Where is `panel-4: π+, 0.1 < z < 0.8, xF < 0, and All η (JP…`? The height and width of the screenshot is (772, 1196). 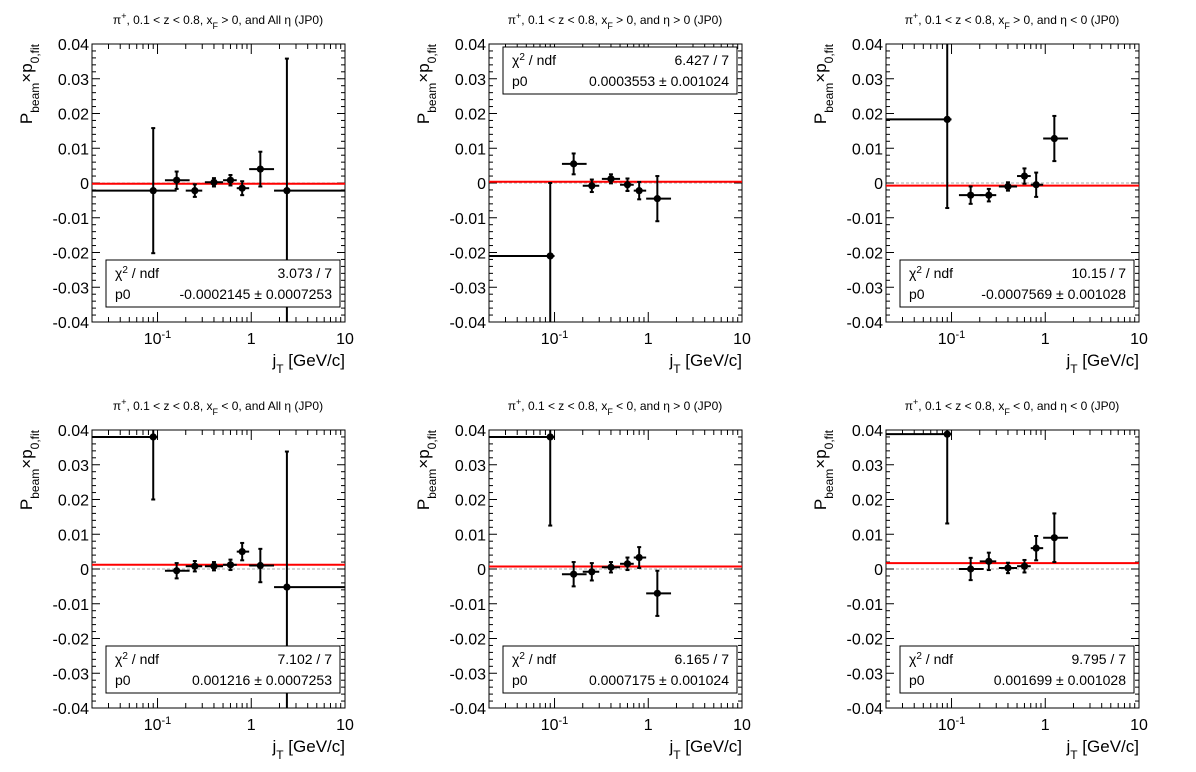
panel-4: π+, 0.1 < z < 0.8, xF < 0, and All η (JP… is located at coordinates (185, 579).